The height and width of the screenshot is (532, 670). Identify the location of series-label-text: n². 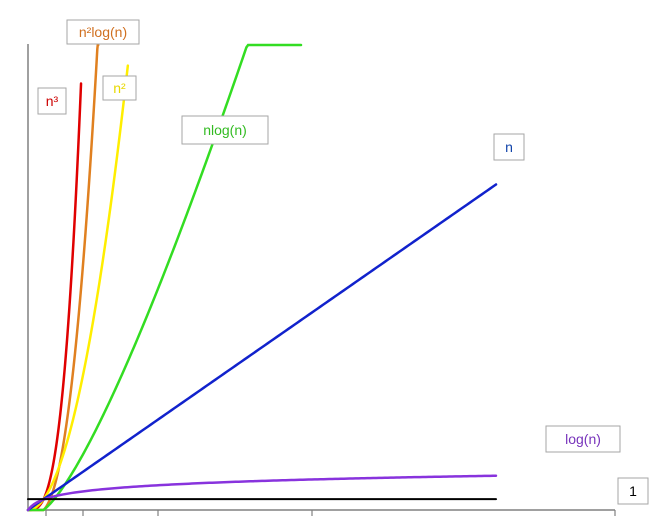
(119, 88).